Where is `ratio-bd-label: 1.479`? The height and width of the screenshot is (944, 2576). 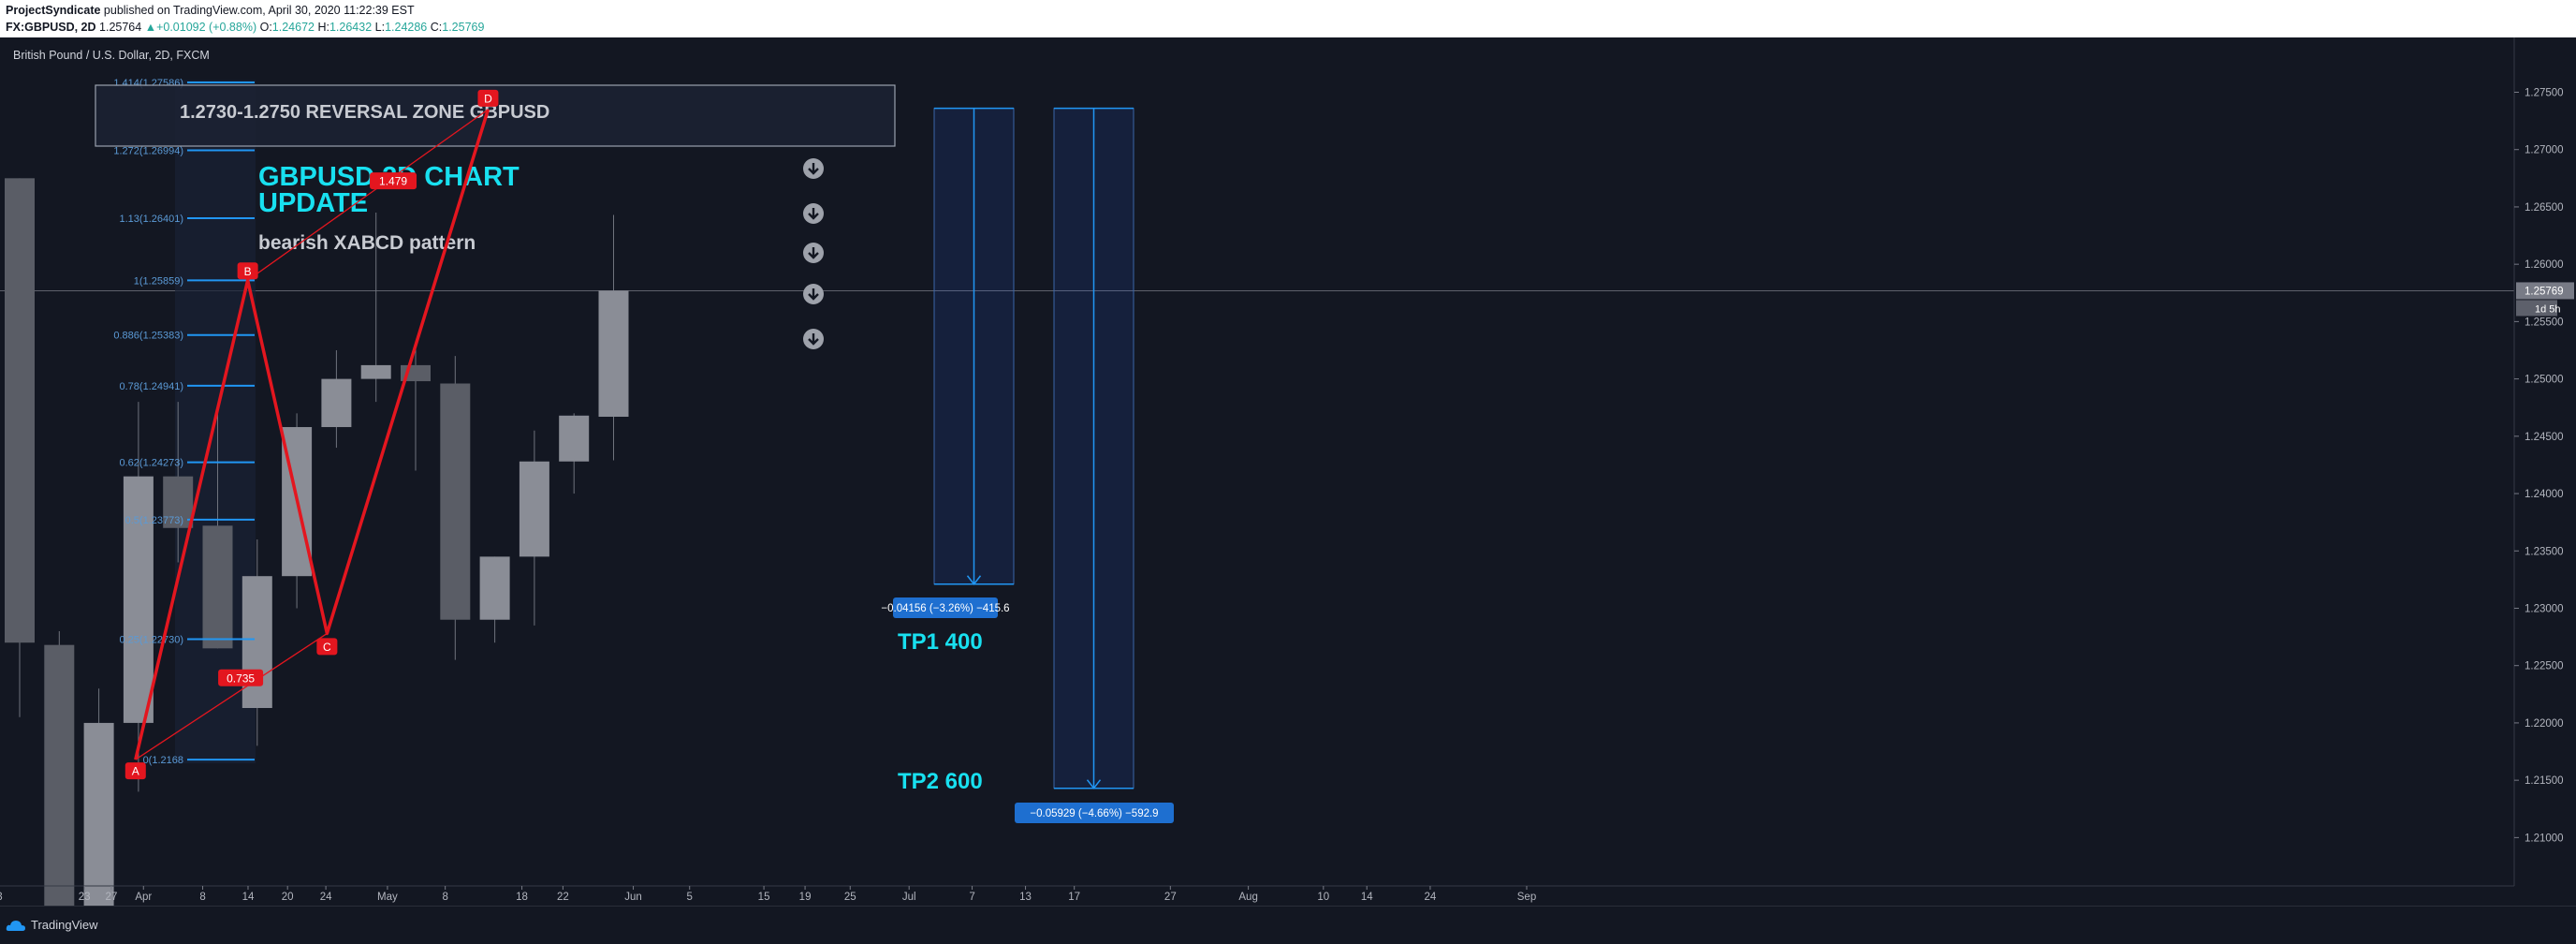
ratio-bd-label: 1.479 is located at coordinates (393, 181).